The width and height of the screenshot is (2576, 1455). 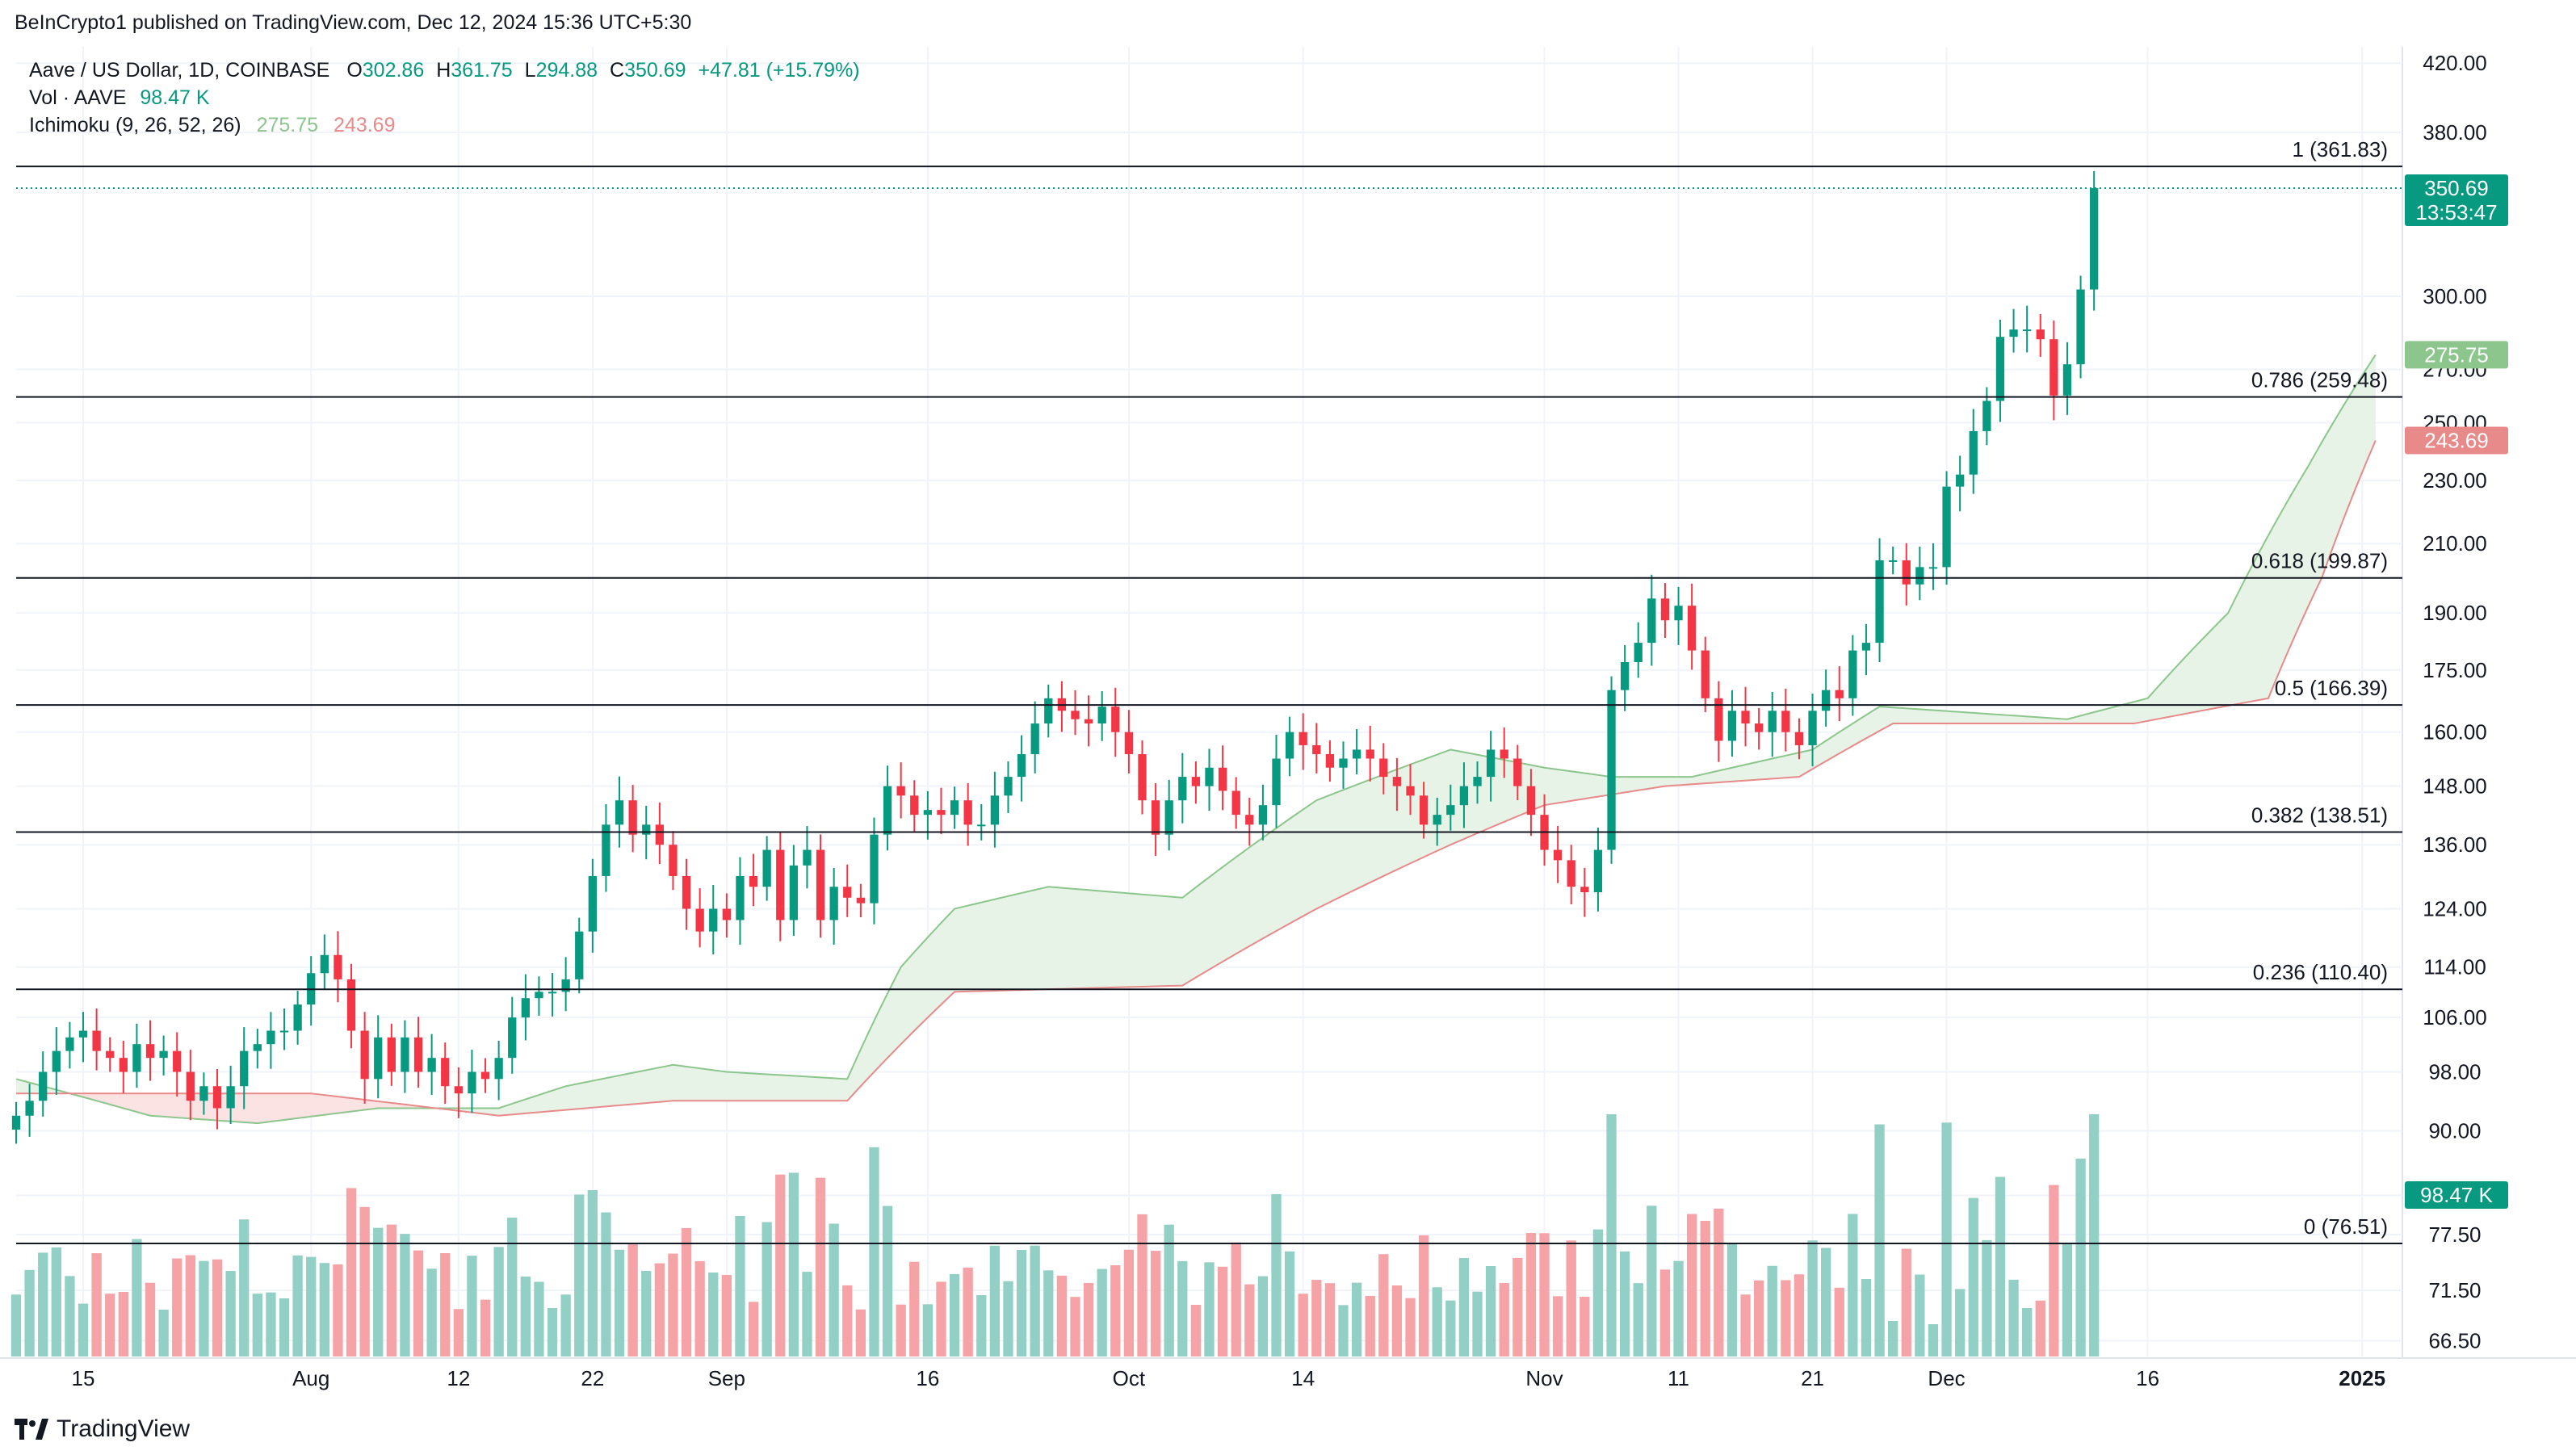 I want to click on y-tick-label: 136.00, so click(x=2455, y=844).